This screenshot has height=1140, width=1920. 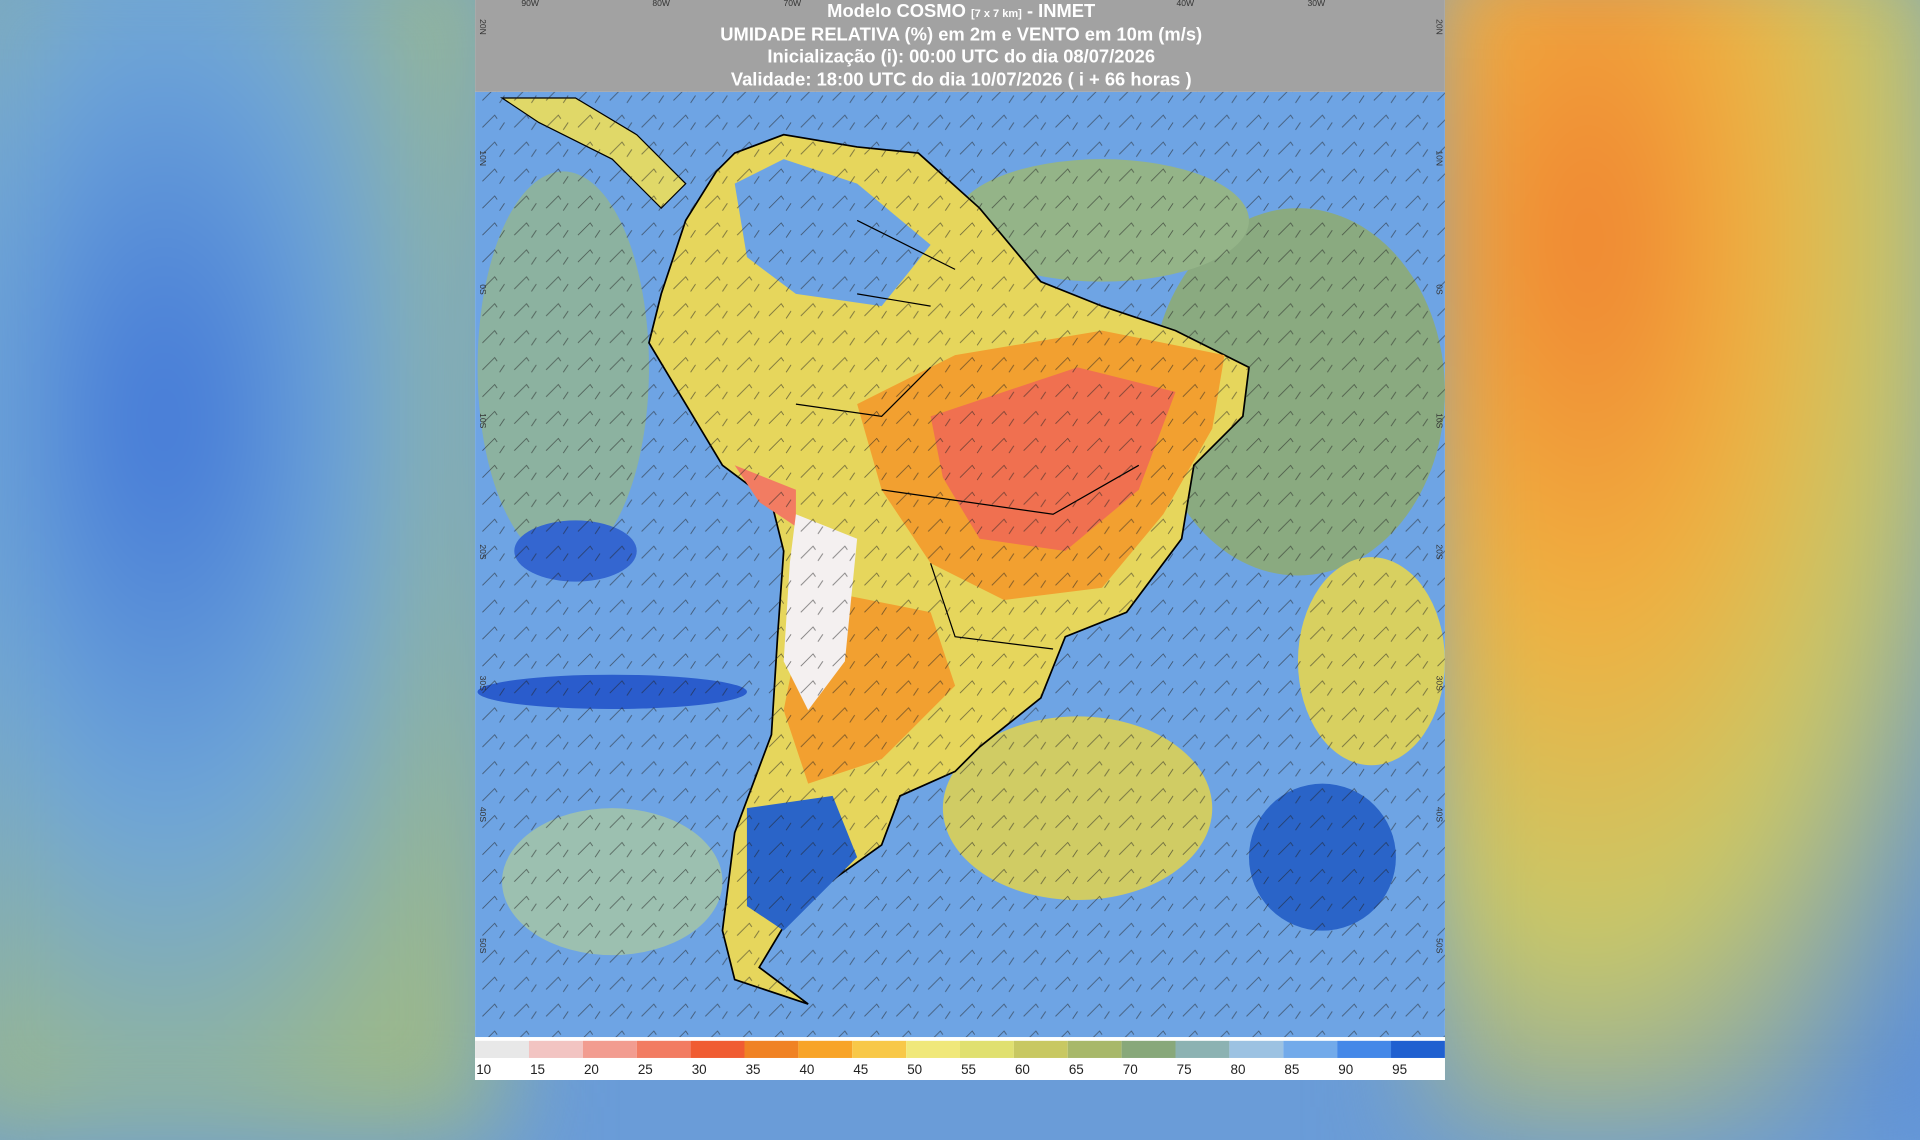 I want to click on title: Modelo COSMO, so click(x=896, y=10).